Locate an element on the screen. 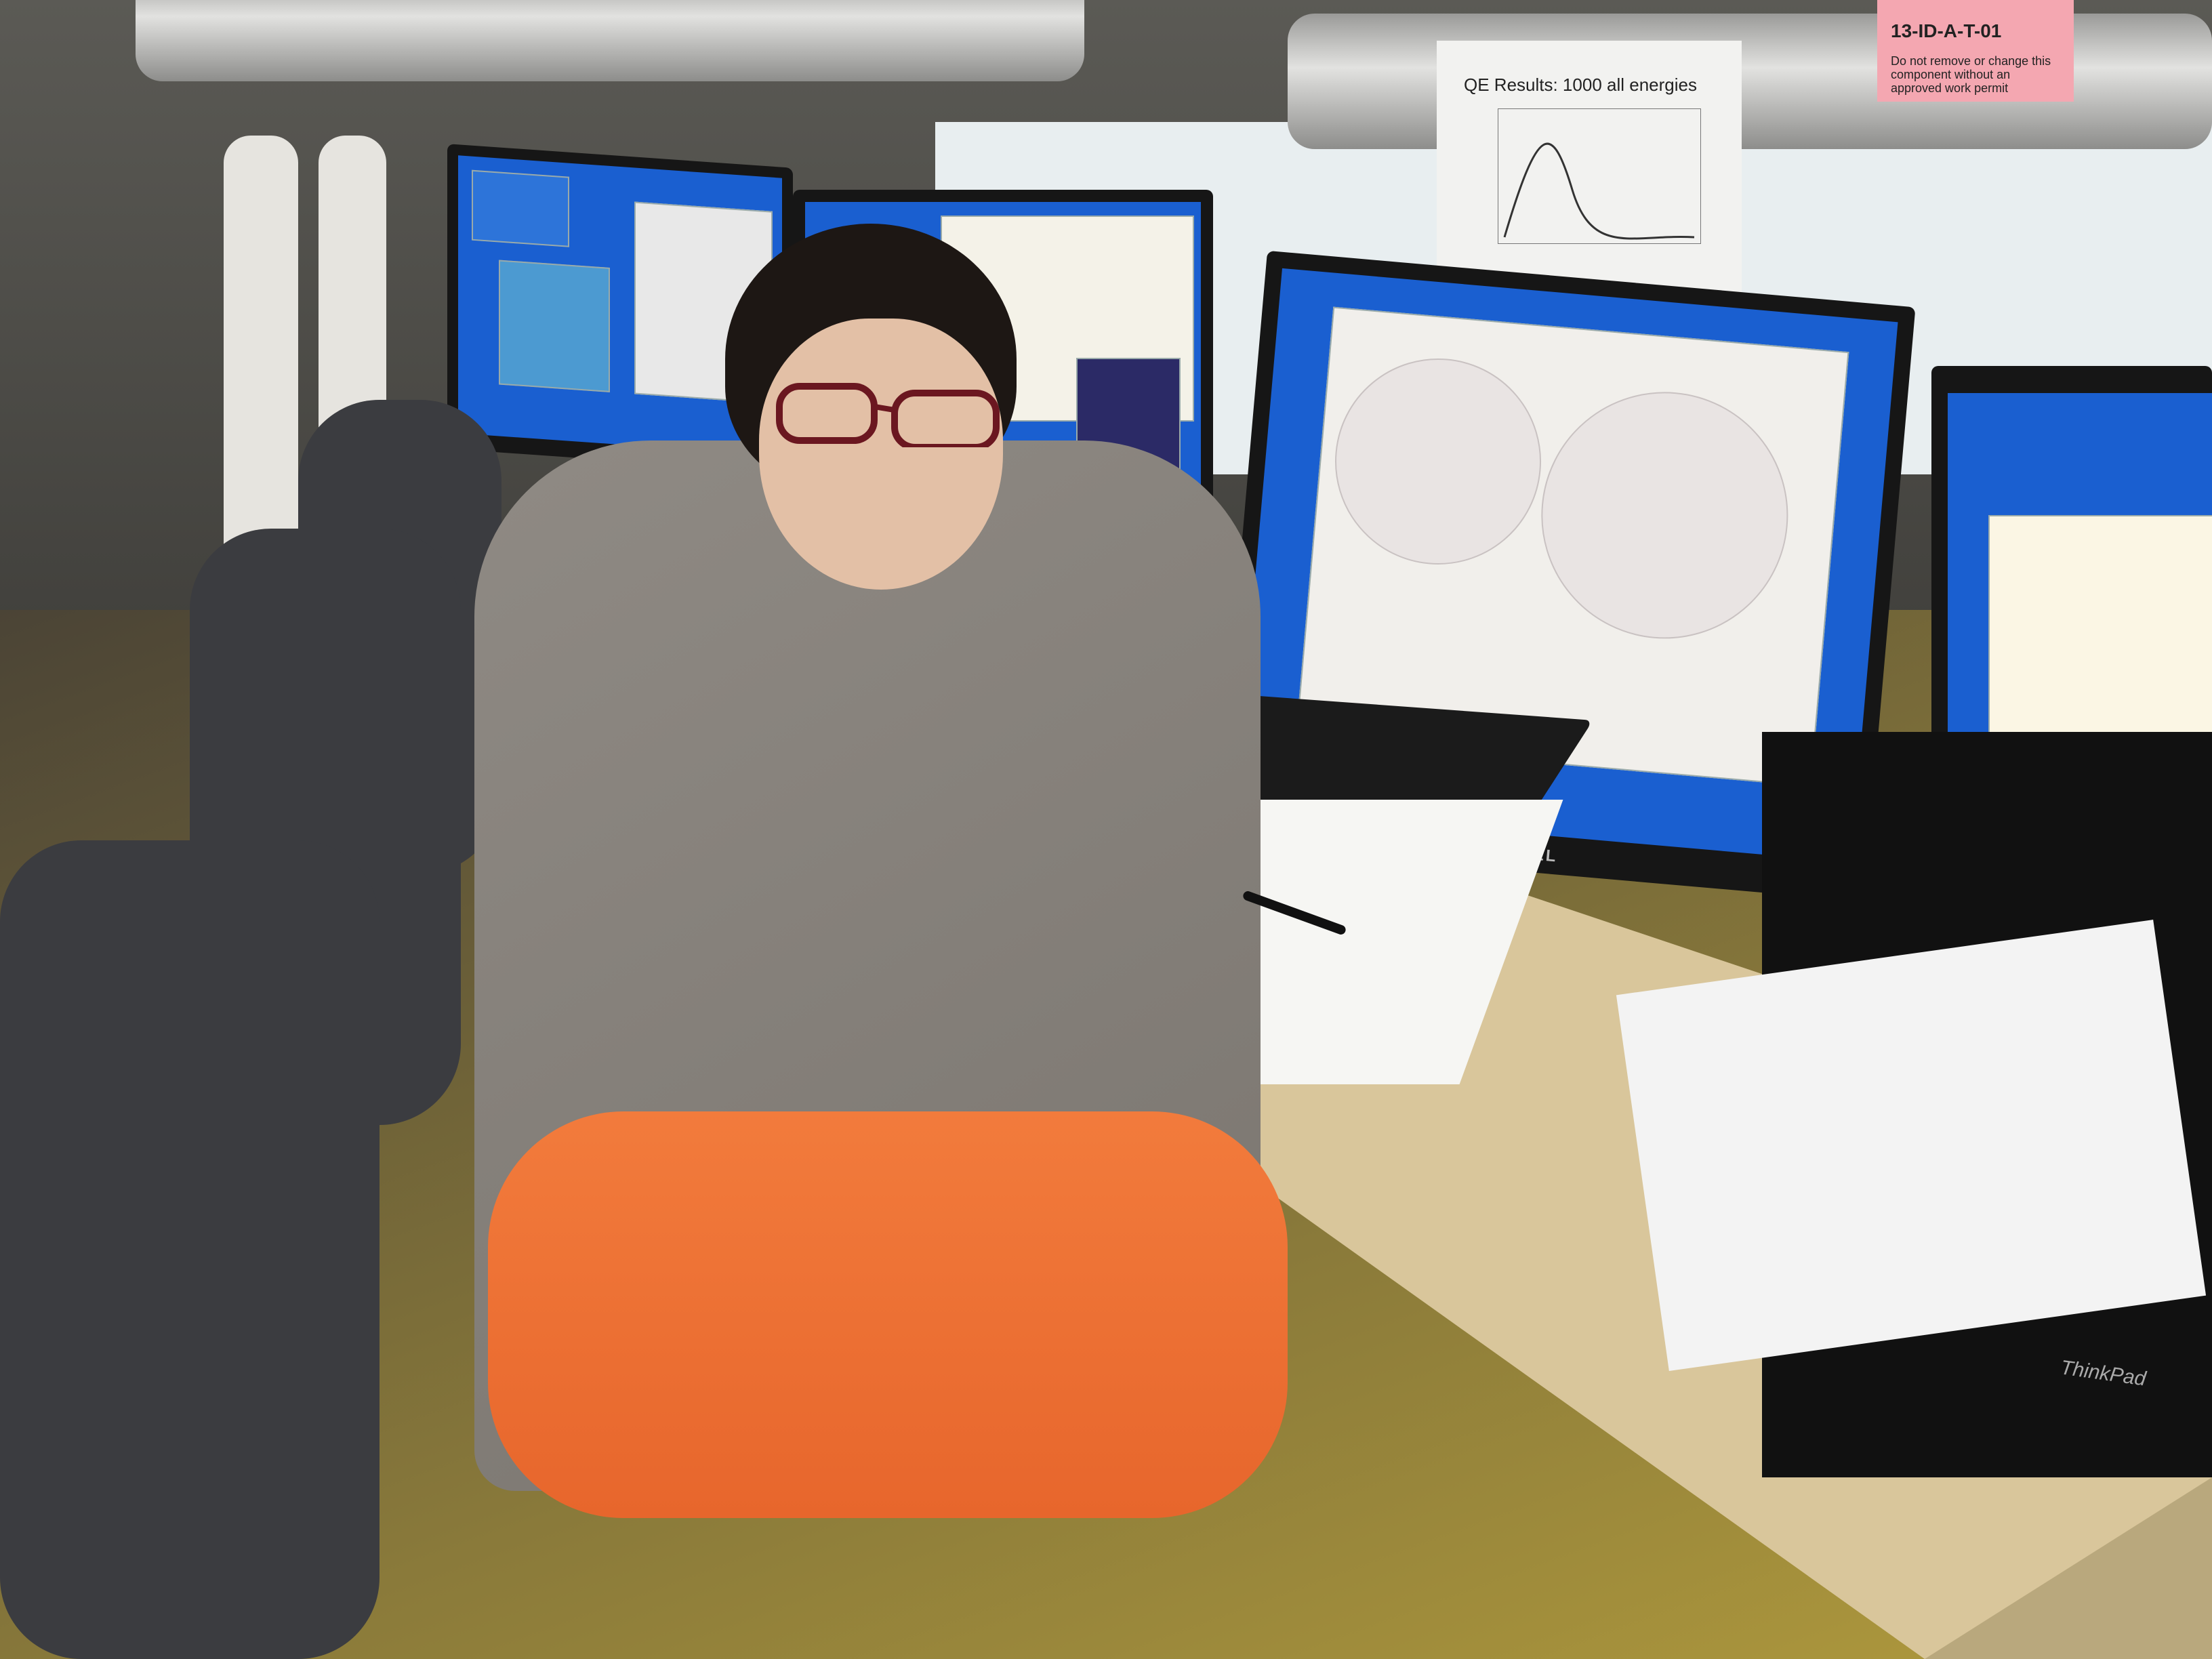 The height and width of the screenshot is (1659, 2212). paper-sheet is located at coordinates (1911, 1145).